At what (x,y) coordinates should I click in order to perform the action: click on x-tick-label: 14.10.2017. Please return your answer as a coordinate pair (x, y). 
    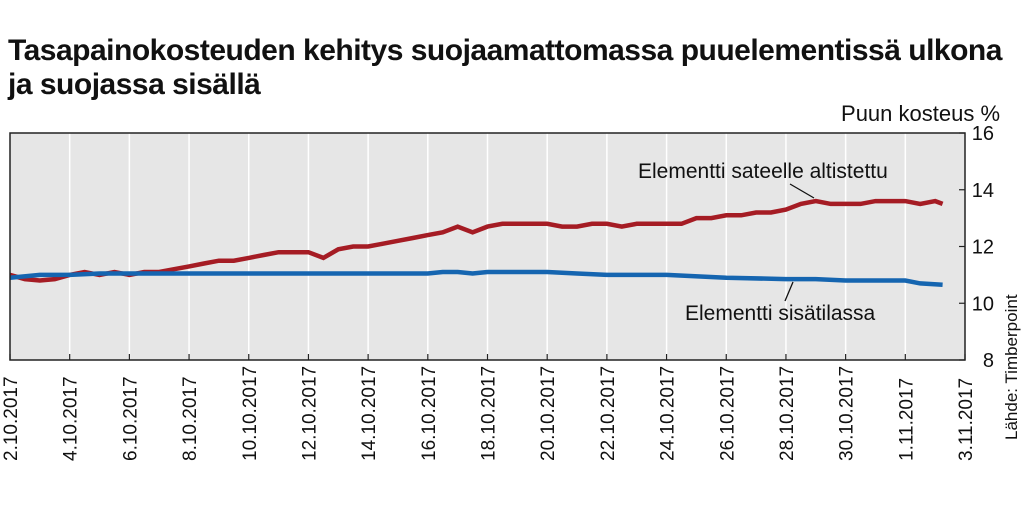
    Looking at the image, I should click on (369, 413).